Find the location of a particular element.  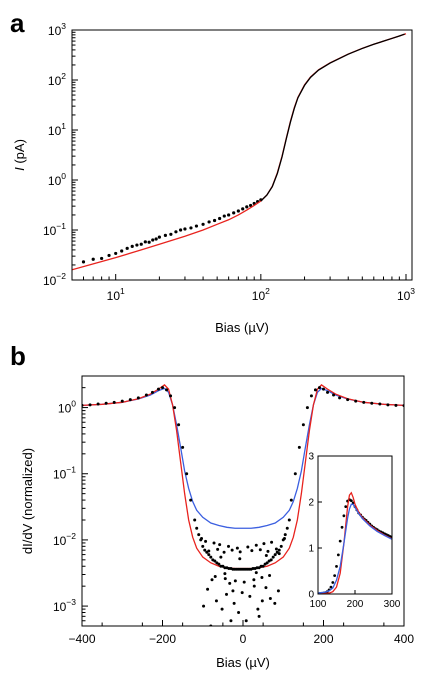

panel-b-x-tick-label: −400 is located at coordinates (81, 639).